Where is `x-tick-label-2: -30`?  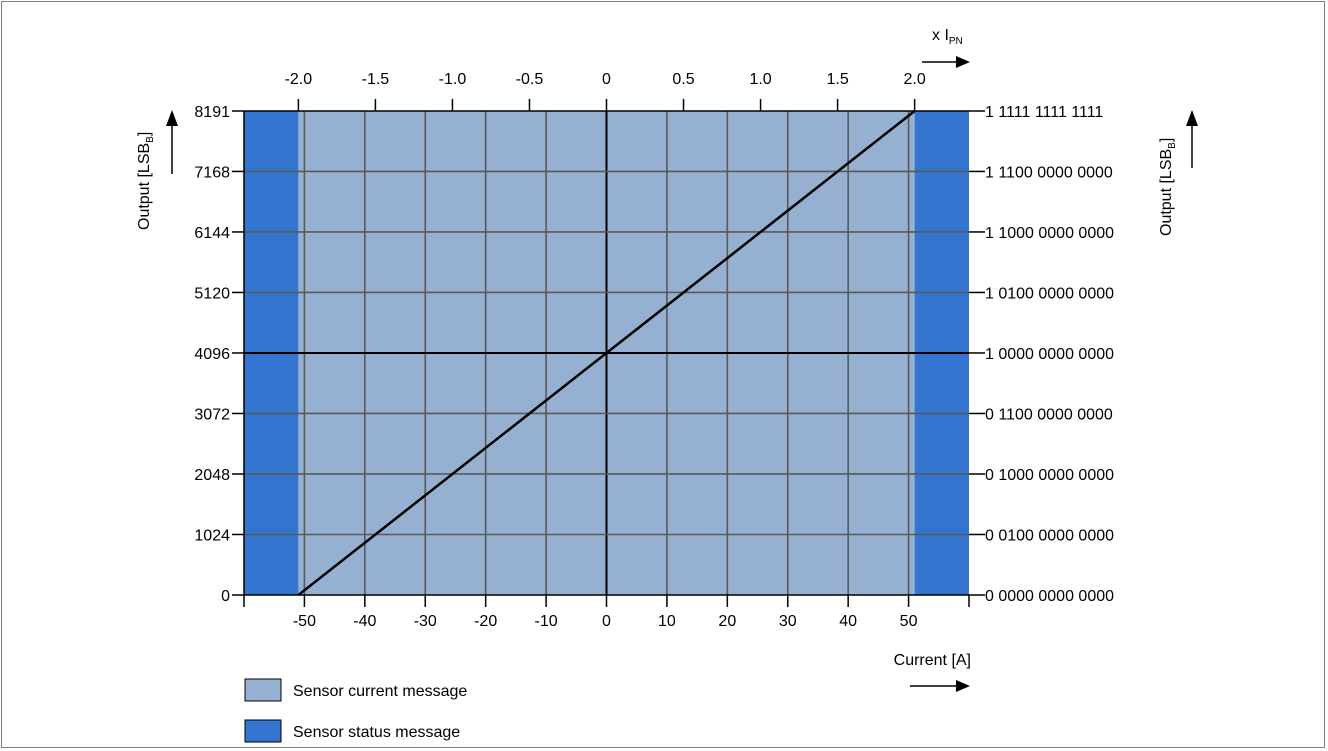 x-tick-label-2: -30 is located at coordinates (425, 621).